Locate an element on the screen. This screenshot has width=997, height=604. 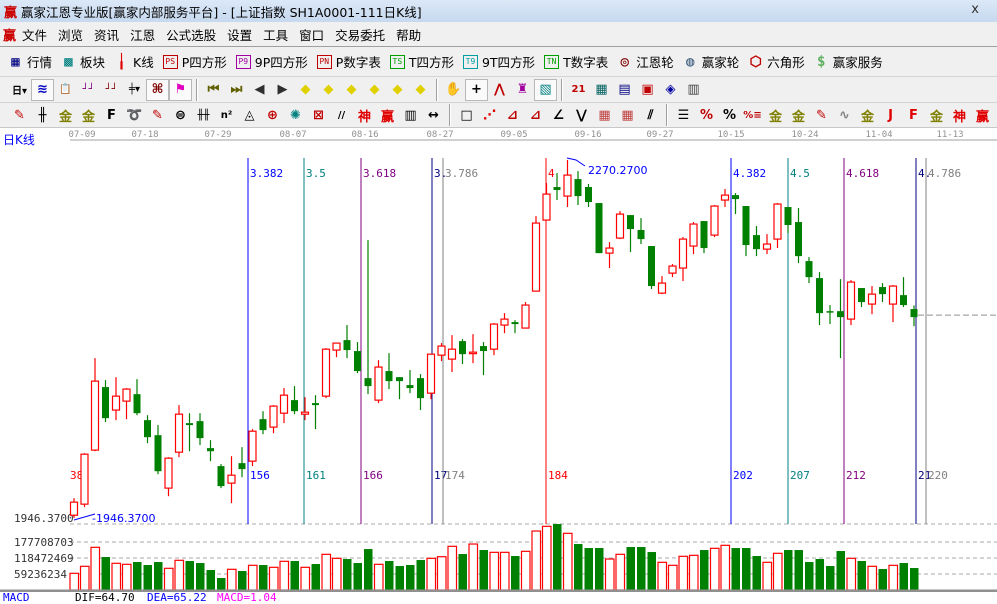
computer-icon: ▥ is located at coordinates (693, 89).